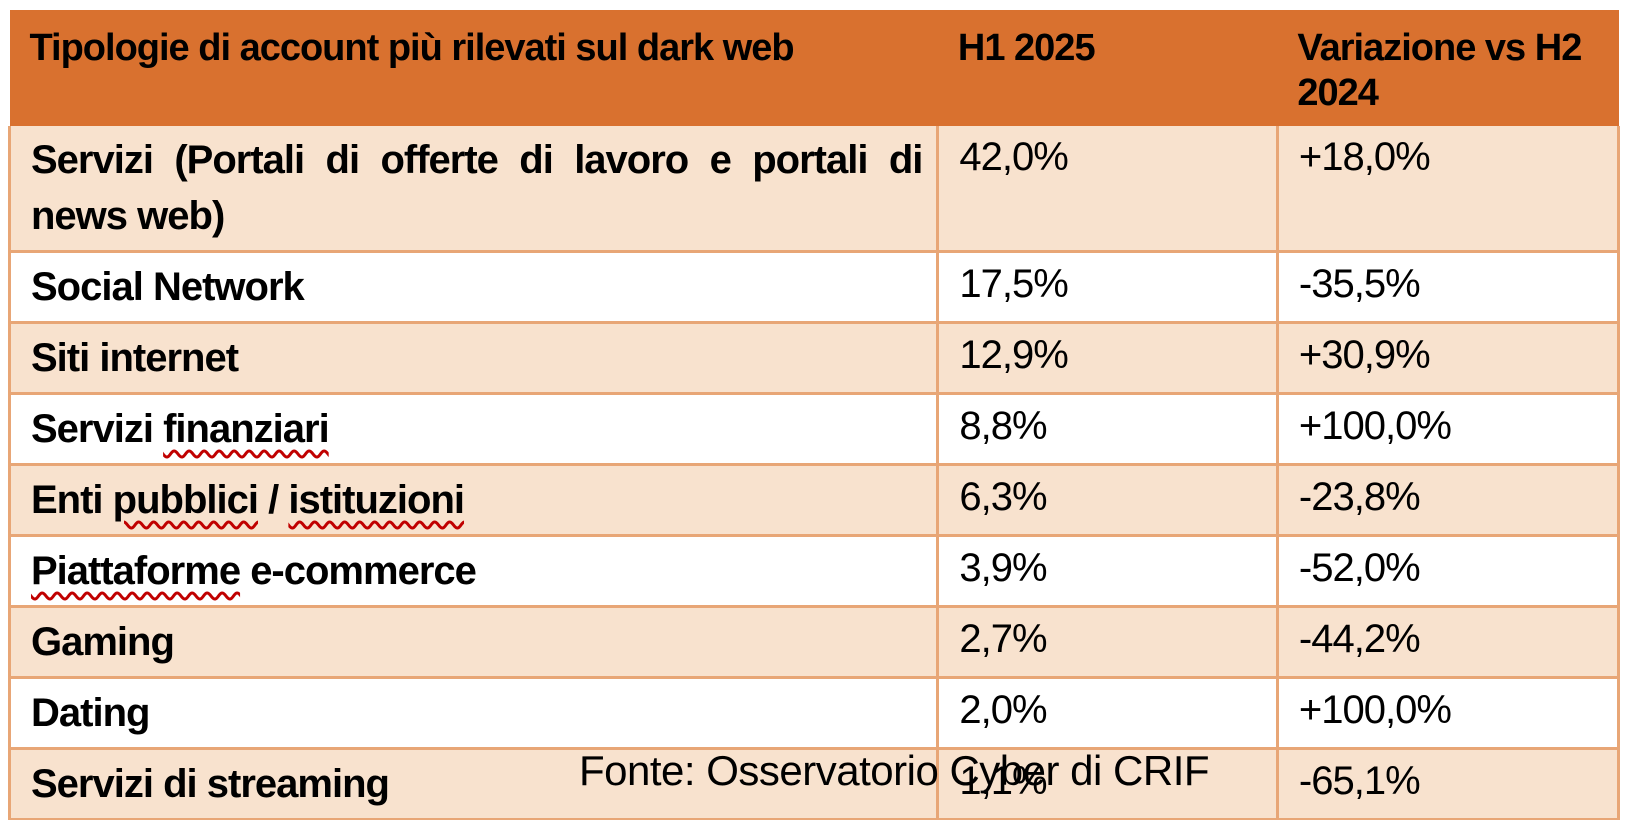 The image size is (1638, 820). What do you see at coordinates (473, 712) in the screenshot?
I see `row-label: Dating` at bounding box center [473, 712].